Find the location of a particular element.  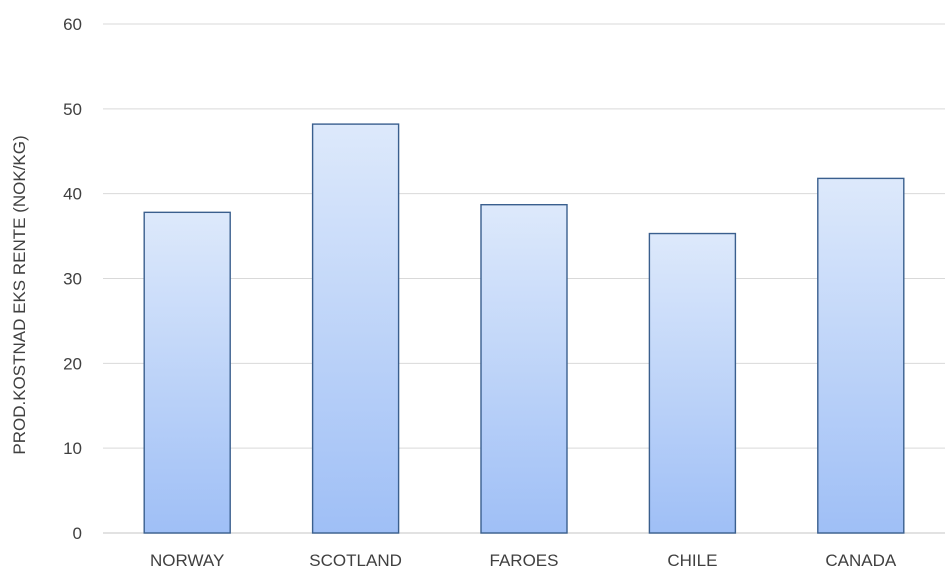

bar-canada is located at coordinates (861, 355).